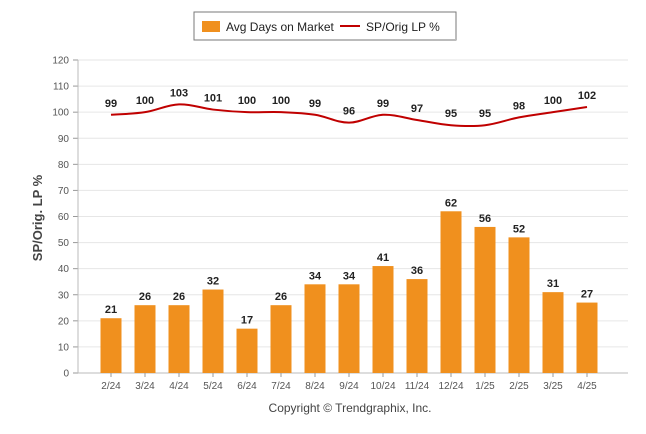 The width and height of the screenshot is (646, 434). What do you see at coordinates (64, 269) in the screenshot?
I see `y-tick-label: 40` at bounding box center [64, 269].